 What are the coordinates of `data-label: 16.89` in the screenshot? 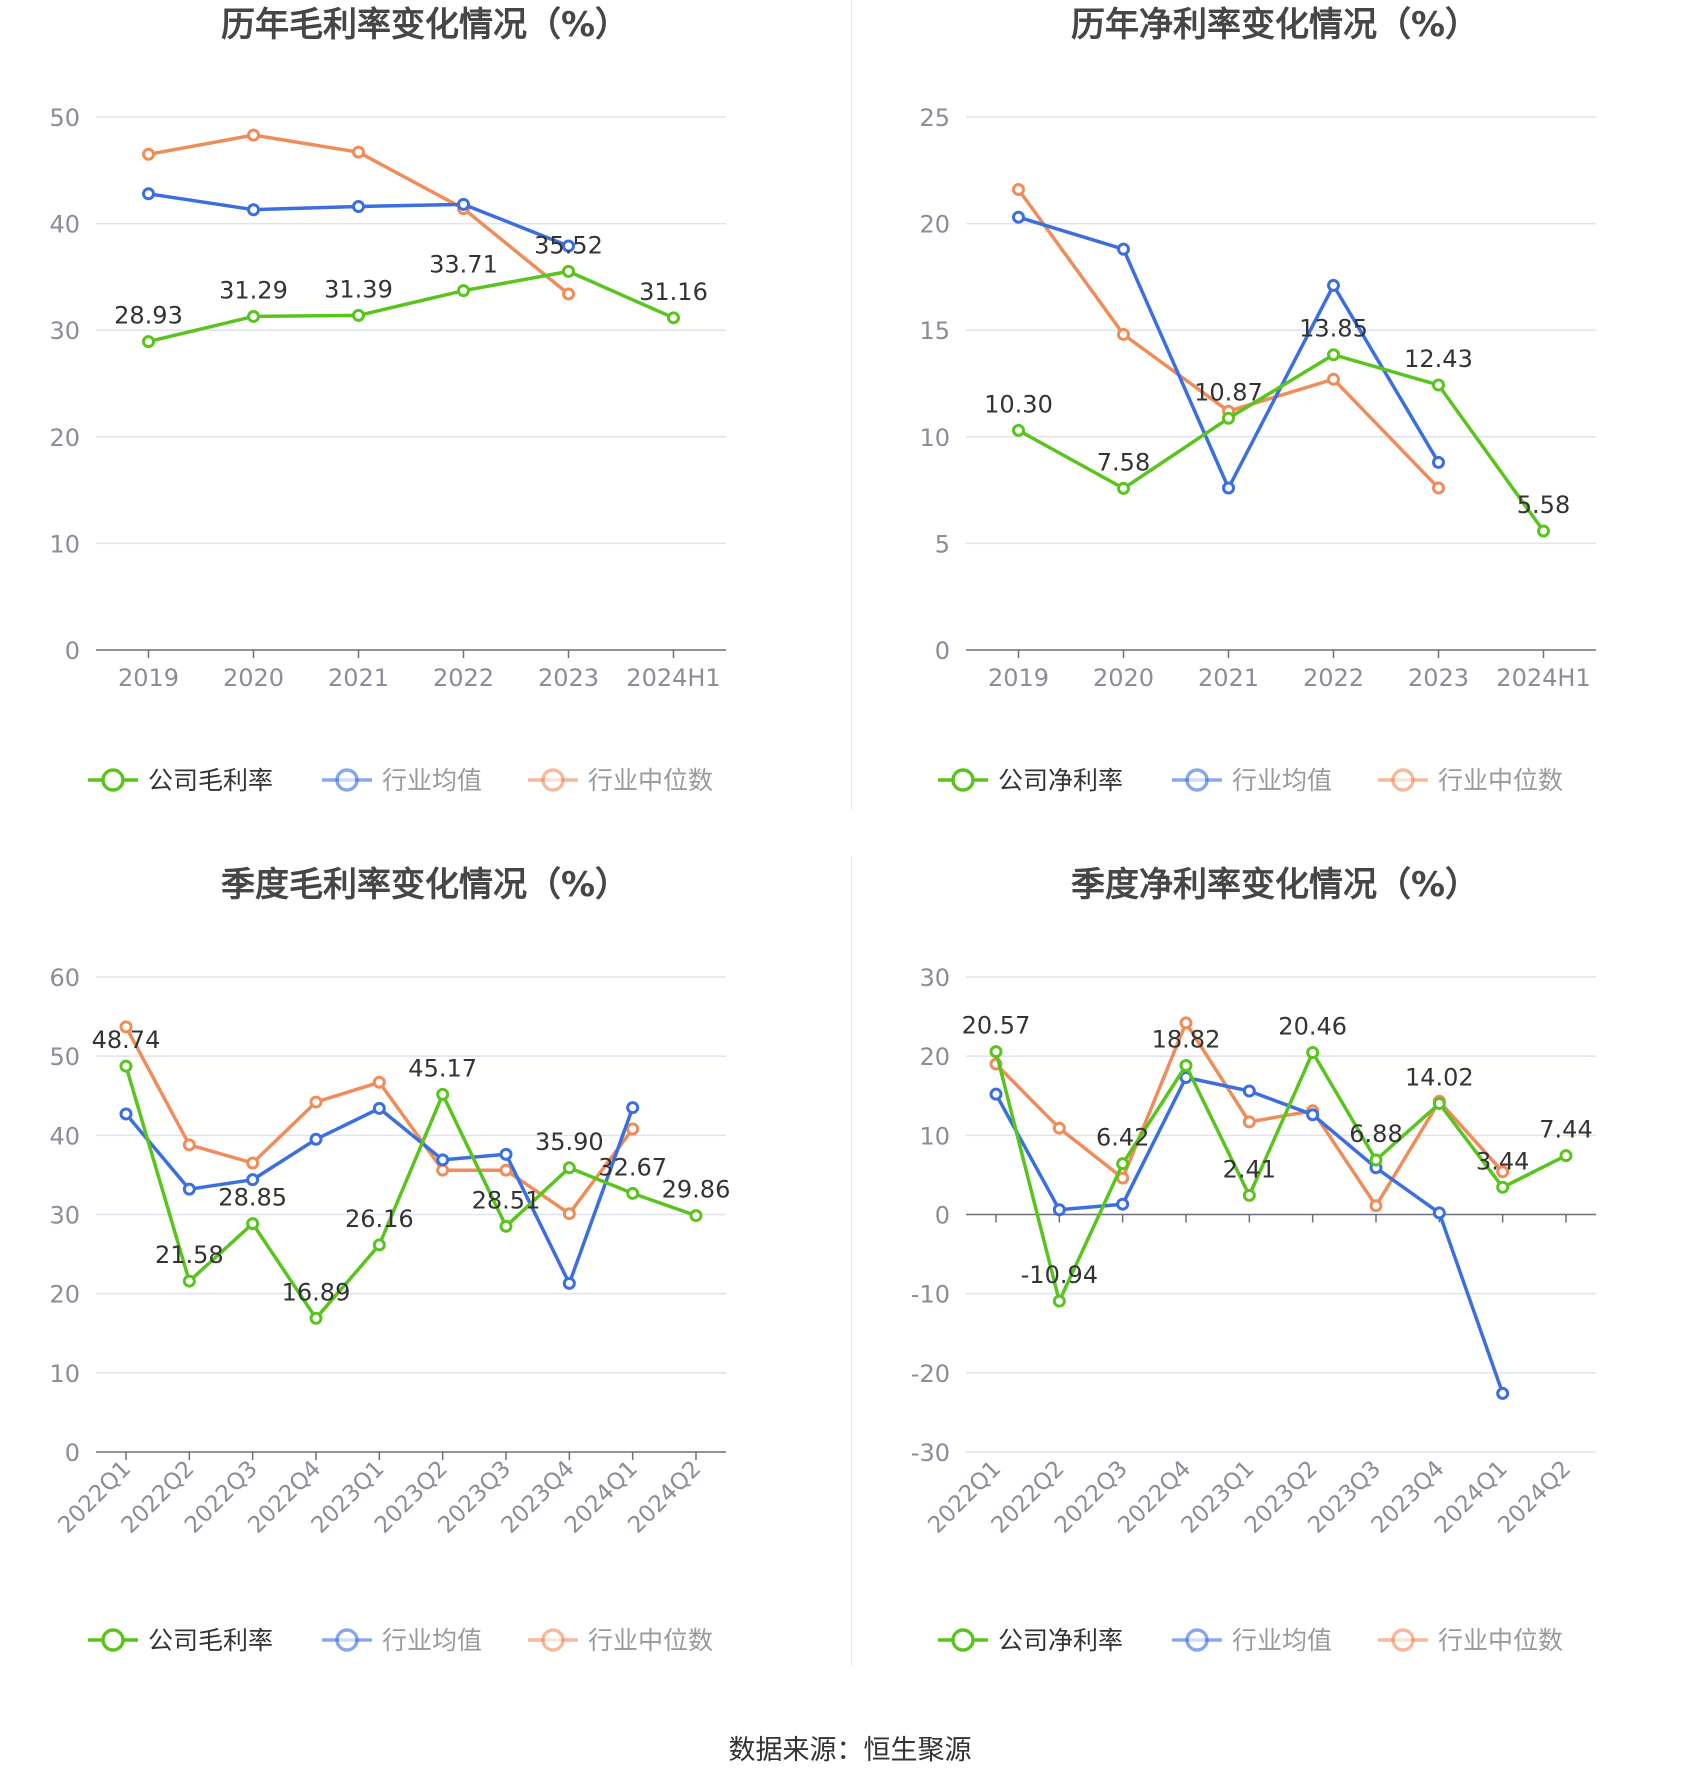 It's located at (316, 1292).